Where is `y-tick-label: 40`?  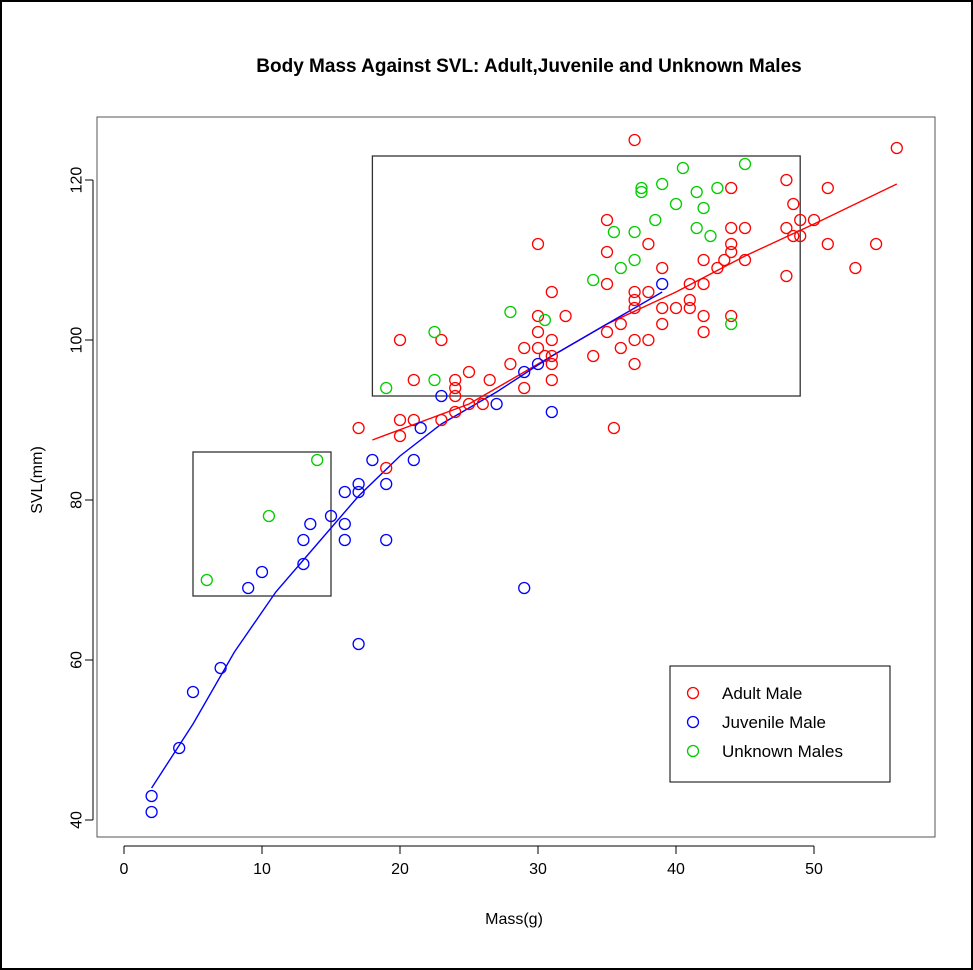 y-tick-label: 40 is located at coordinates (77, 820).